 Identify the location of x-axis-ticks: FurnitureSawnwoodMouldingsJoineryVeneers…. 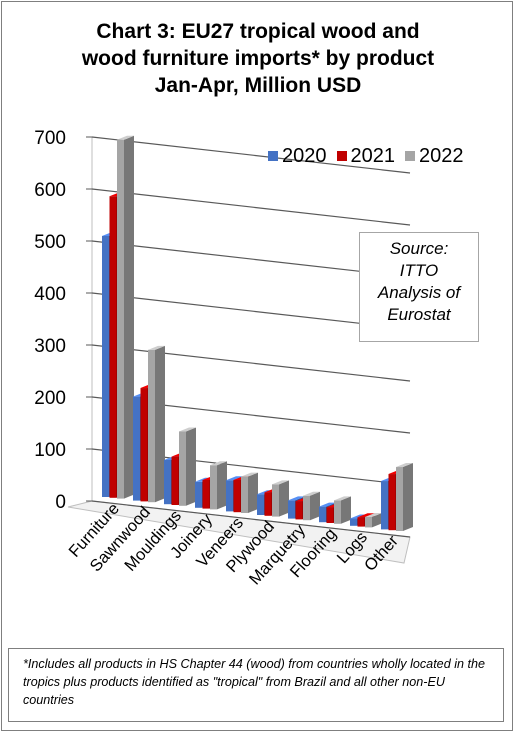
(233, 544).